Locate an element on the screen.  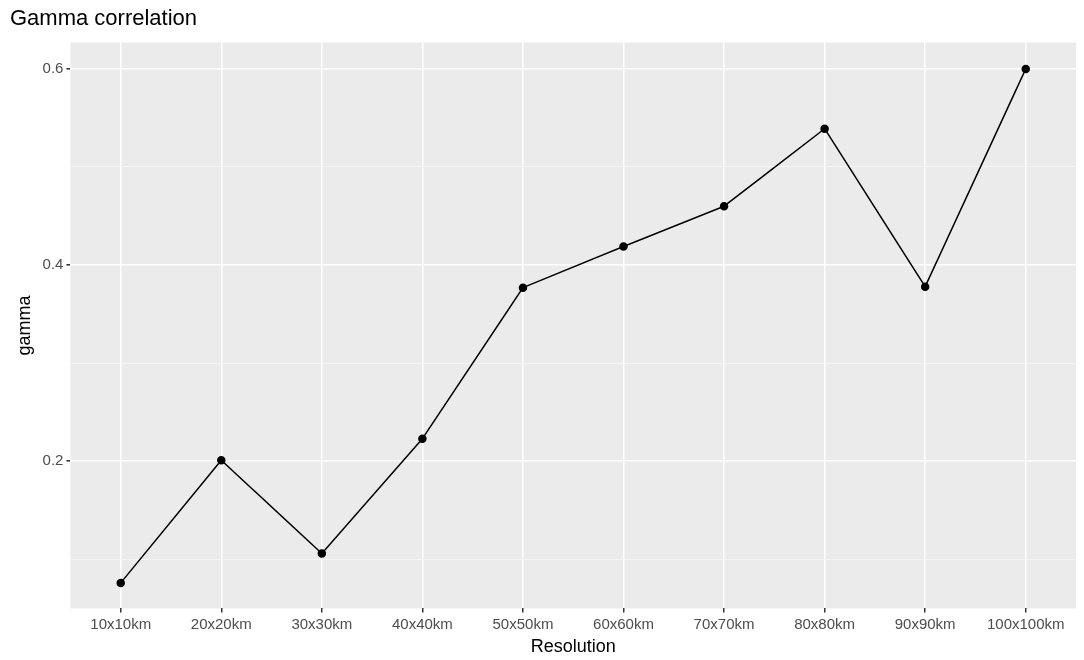
x-axis-title: Resolution is located at coordinates (573, 646).